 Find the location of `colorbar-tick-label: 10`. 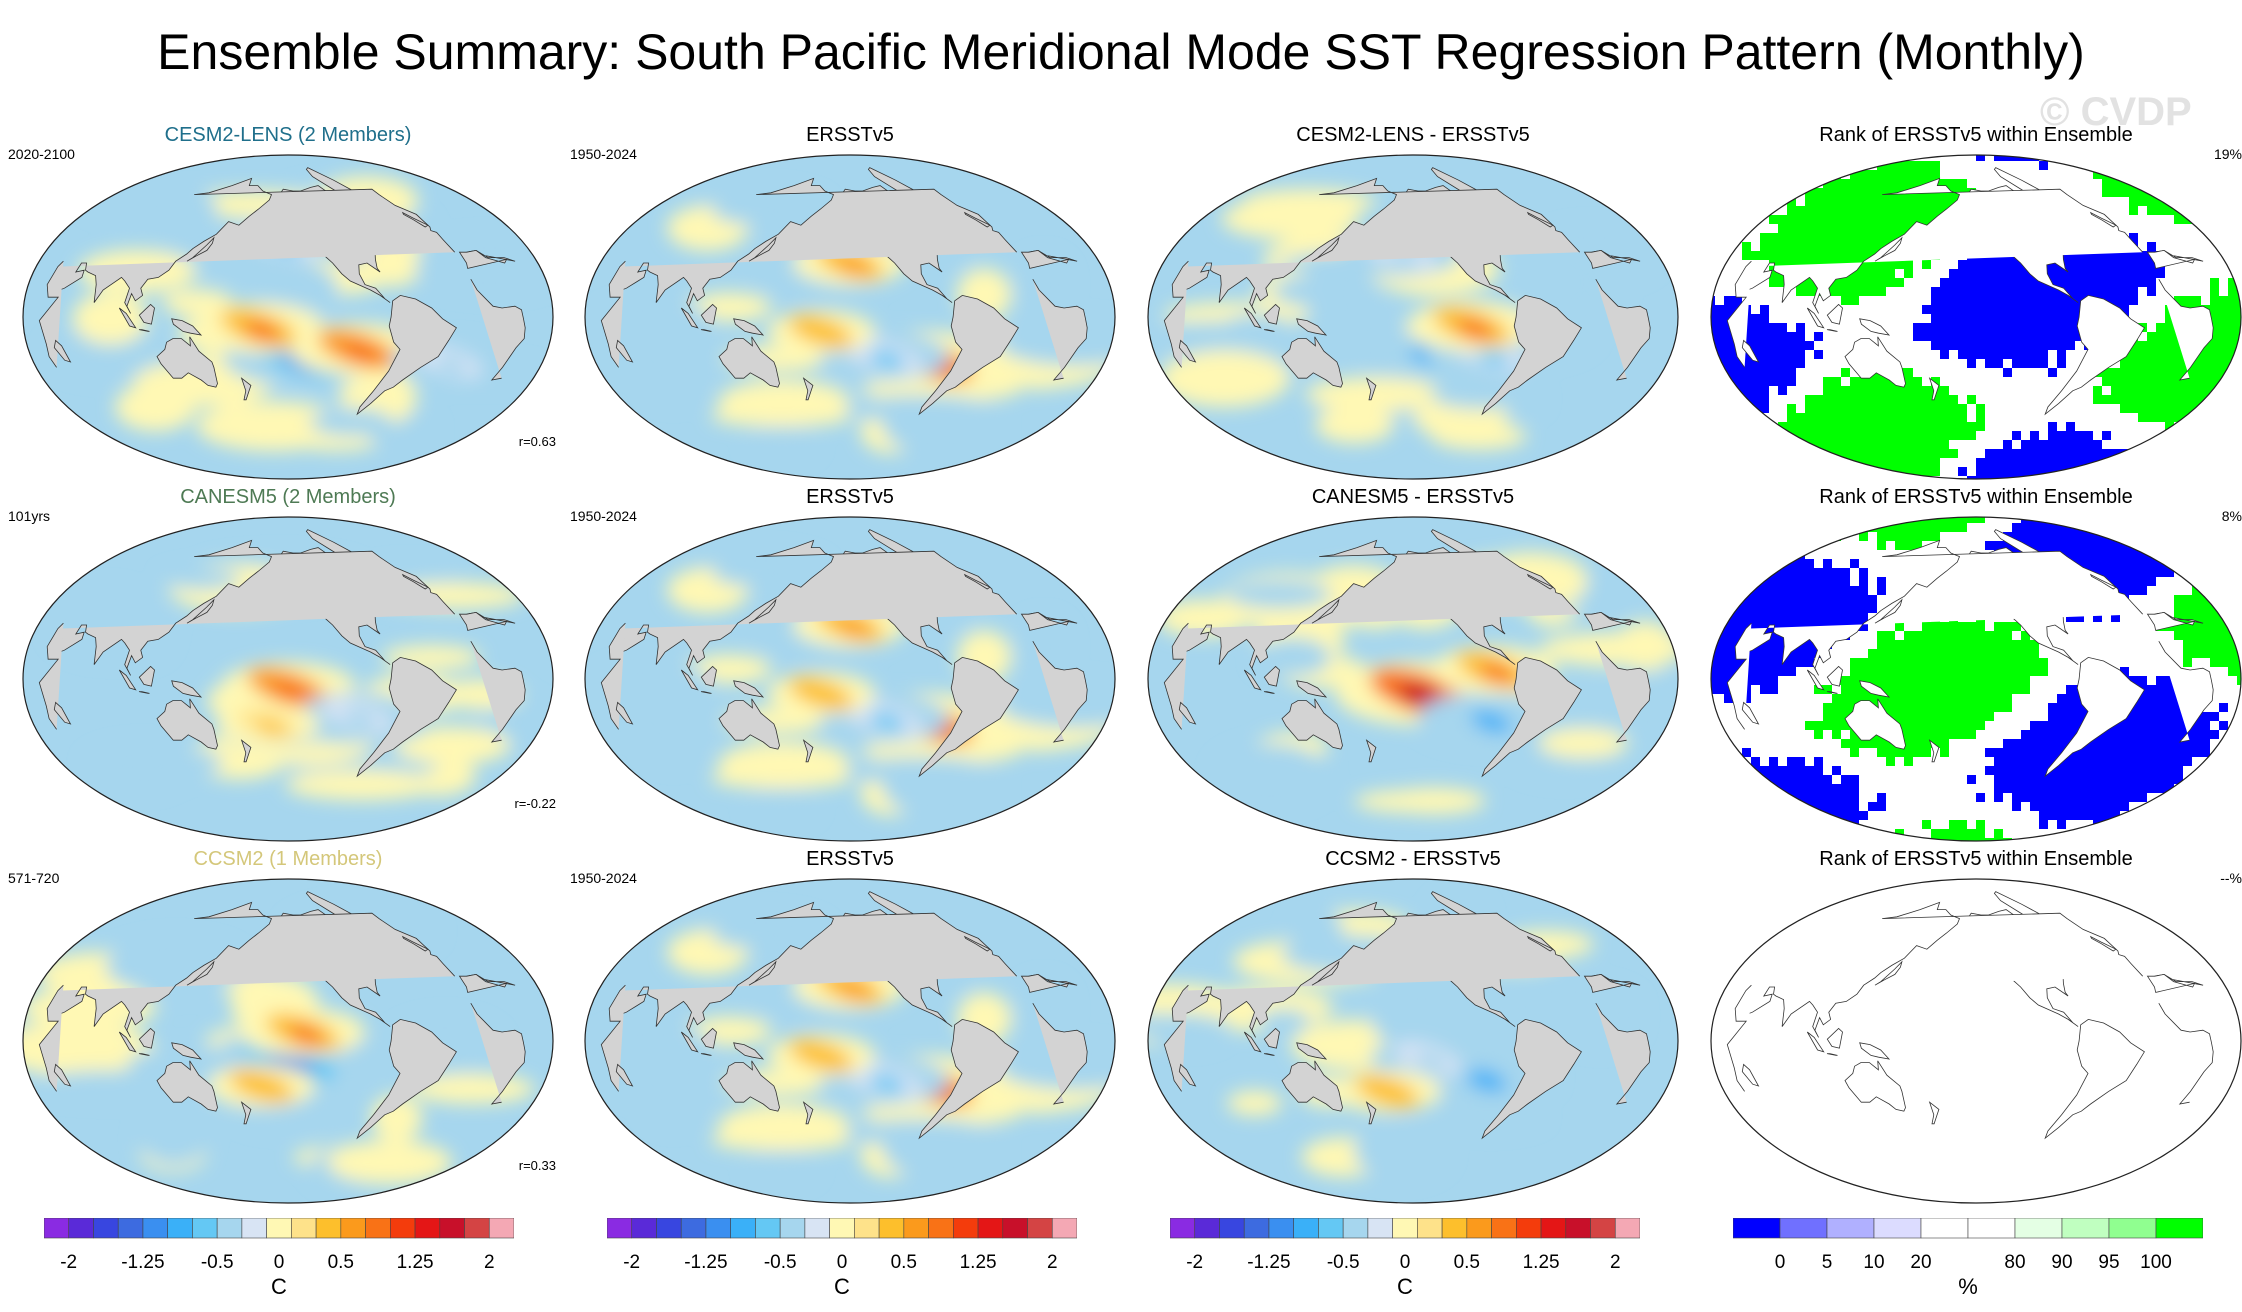

colorbar-tick-label: 10 is located at coordinates (1874, 1262).